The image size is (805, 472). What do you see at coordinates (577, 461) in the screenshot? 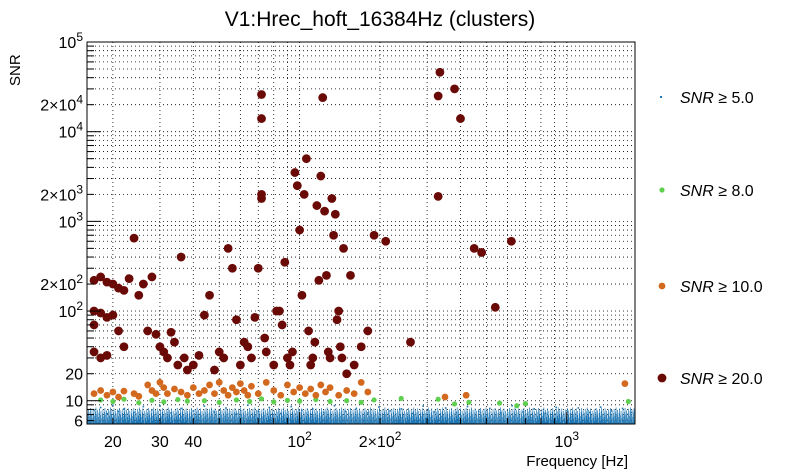
I see `x-axis-title: Frequency [Hz]` at bounding box center [577, 461].